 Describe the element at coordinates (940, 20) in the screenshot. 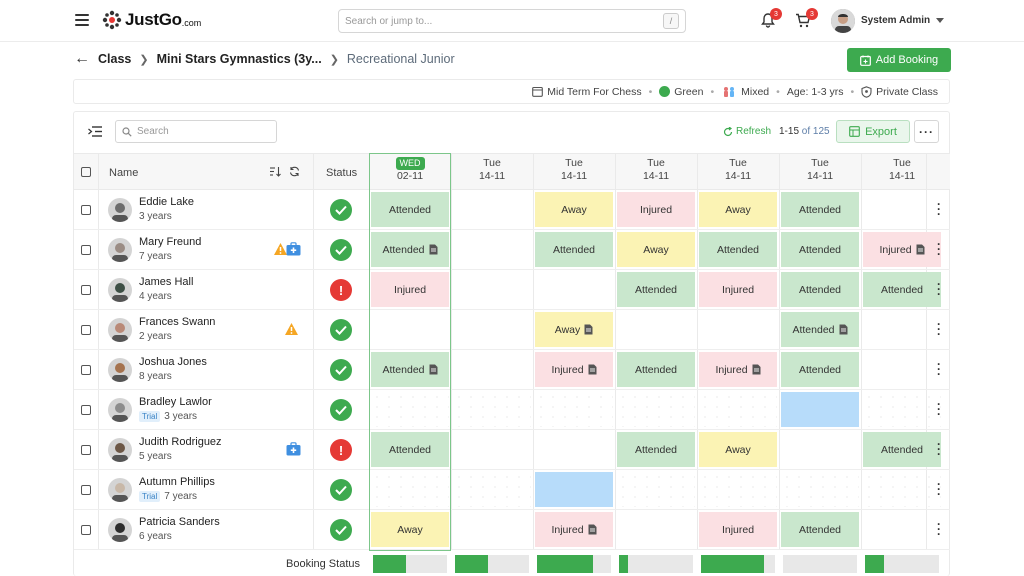

I see `user-menu-caret-icon` at that location.